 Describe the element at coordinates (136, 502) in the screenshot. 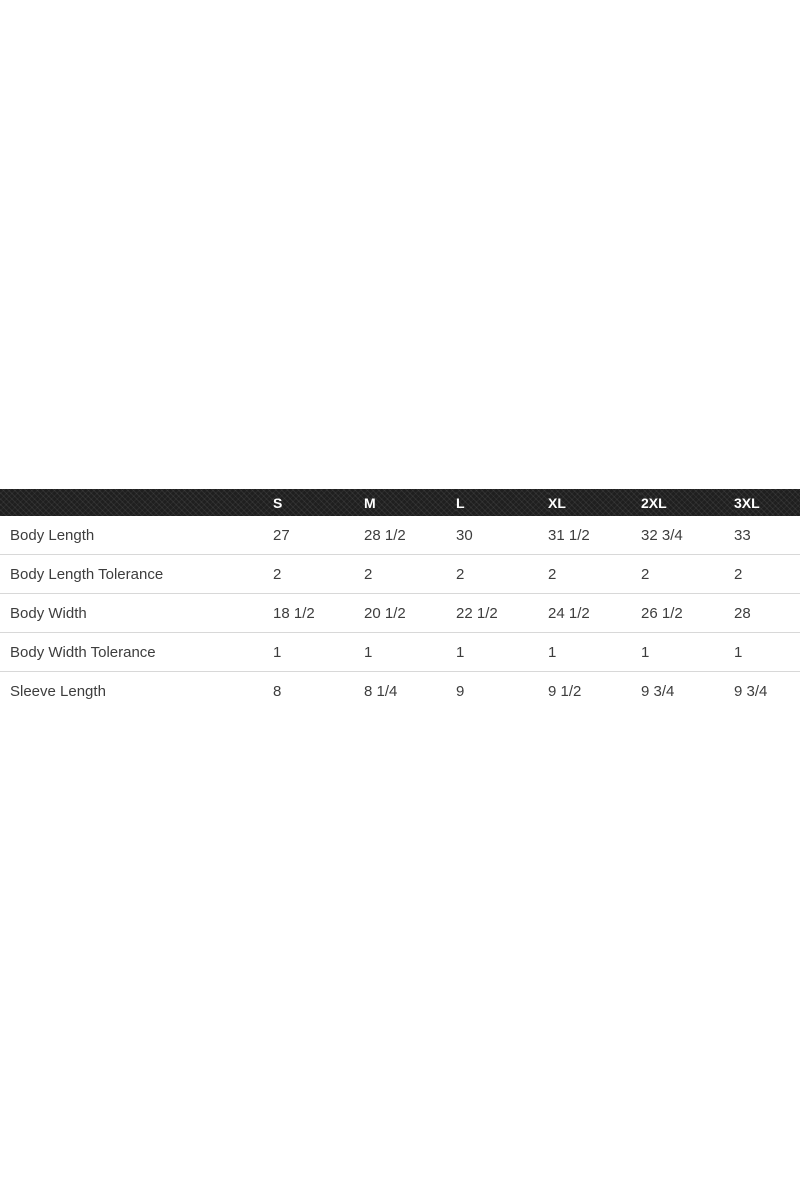

I see `header-cell-empty` at that location.